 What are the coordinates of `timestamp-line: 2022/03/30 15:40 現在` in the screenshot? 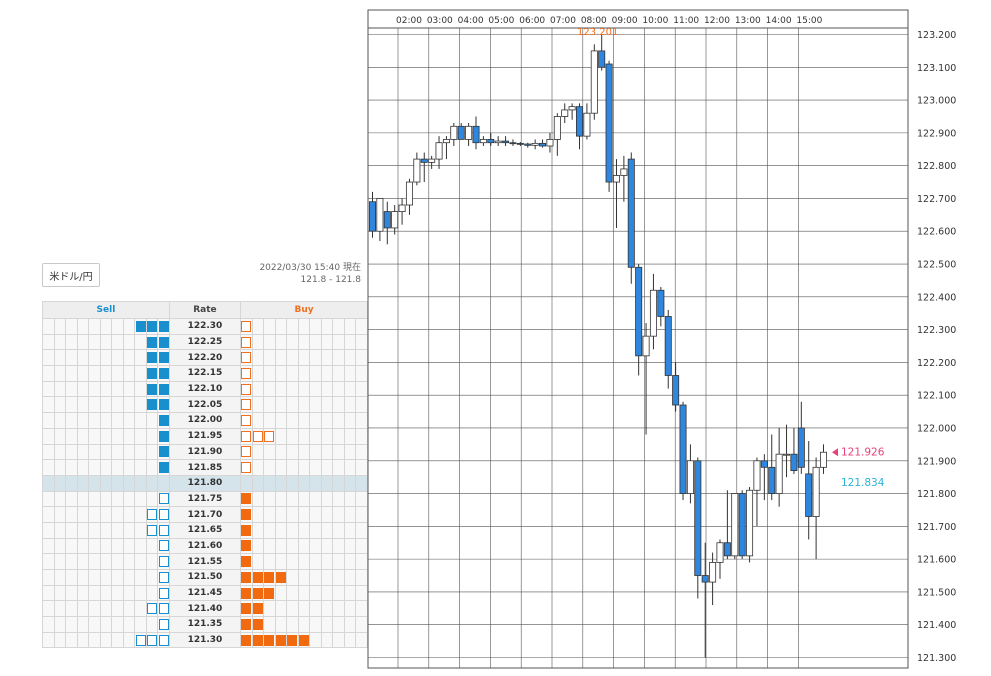 It's located at (310, 268).